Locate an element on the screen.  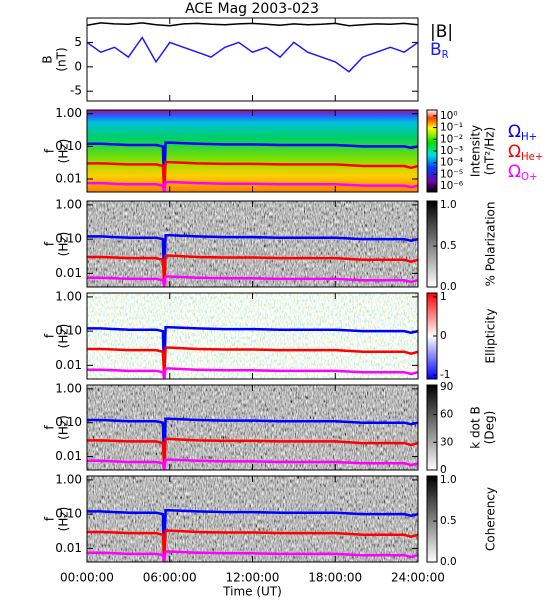
colorbar-label: % Polarization is located at coordinates (491, 244).